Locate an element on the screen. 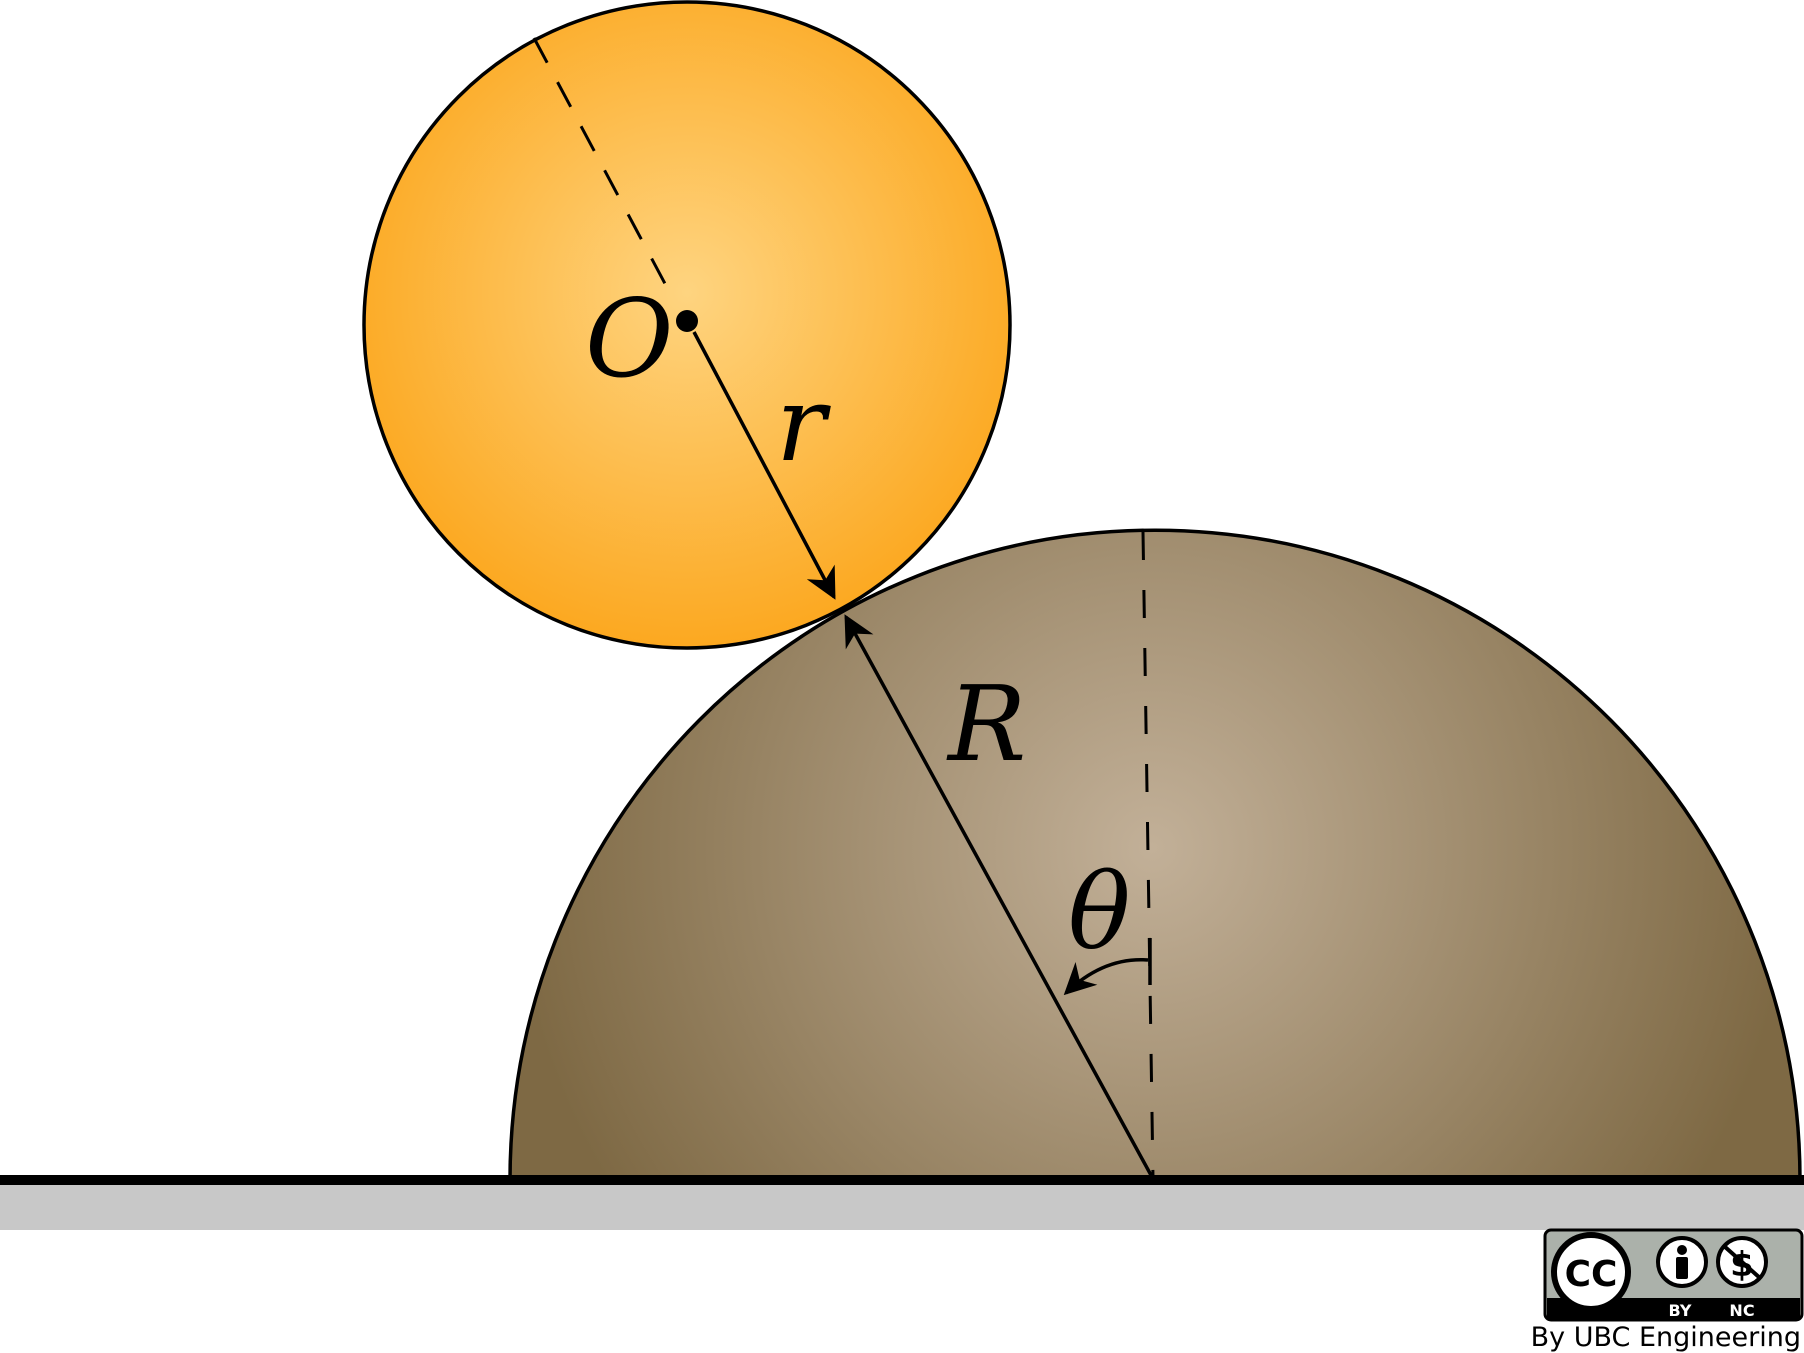 The image size is (1804, 1353). label-theta: θ is located at coordinates (1099, 912).